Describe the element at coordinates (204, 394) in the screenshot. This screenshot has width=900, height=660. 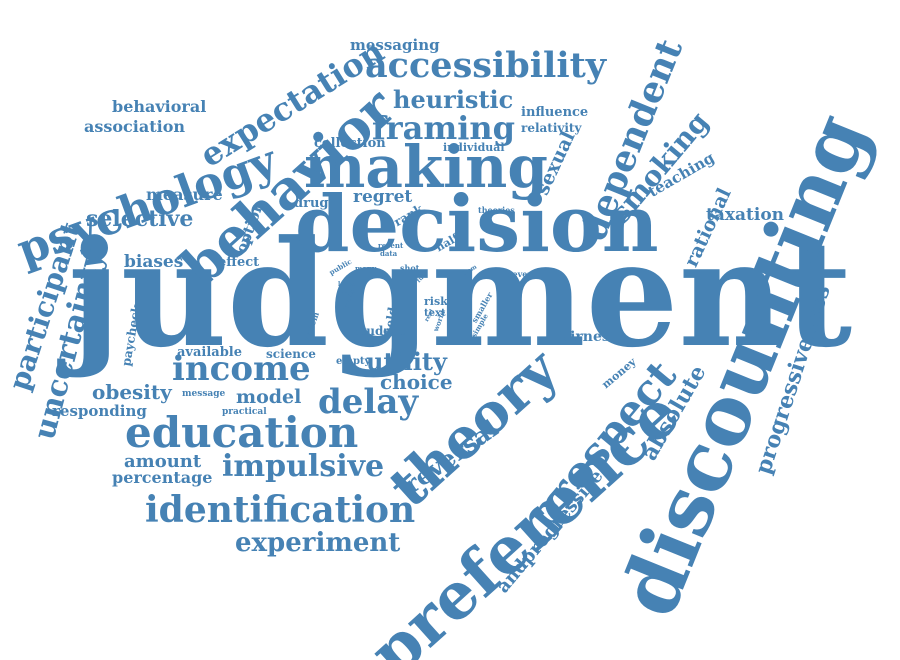
I see `word-message: message` at that location.